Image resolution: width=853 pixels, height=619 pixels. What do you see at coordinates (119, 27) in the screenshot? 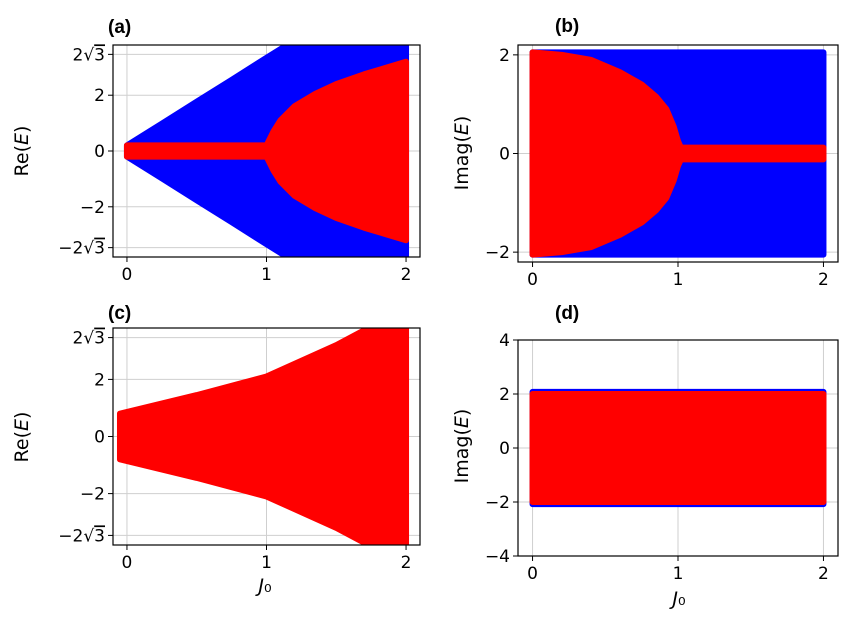
I see `panel-letter: (a)` at bounding box center [119, 27].